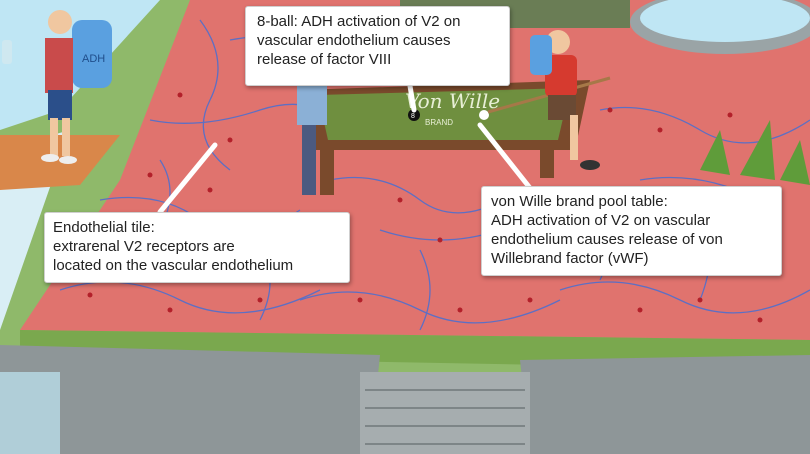 The image size is (810, 454). What do you see at coordinates (565, 100) in the screenshot?
I see `player-right` at bounding box center [565, 100].